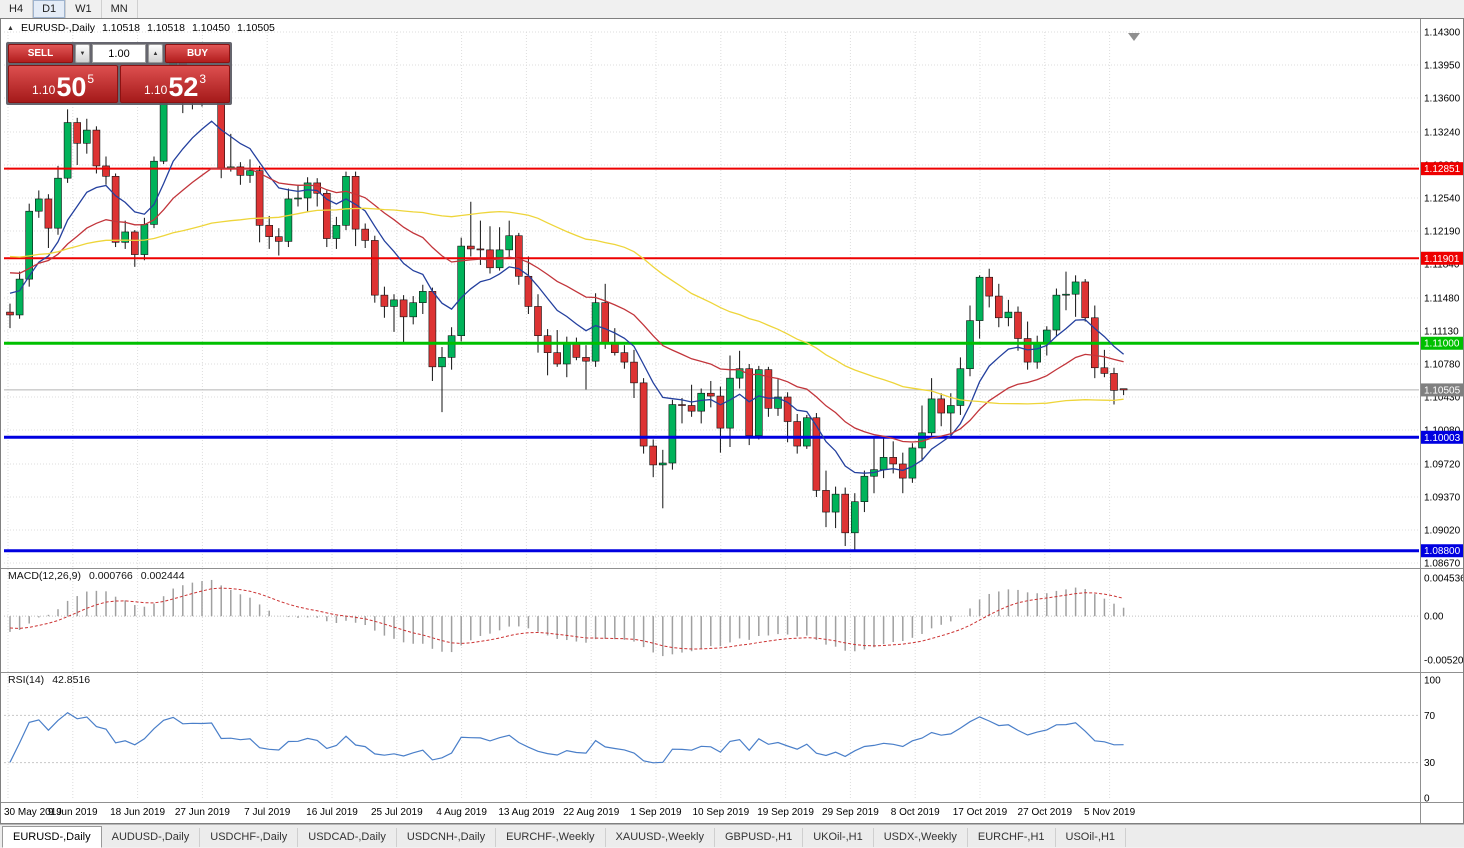  What do you see at coordinates (155, 53) in the screenshot?
I see `volume-increase-button: ▲` at bounding box center [155, 53].